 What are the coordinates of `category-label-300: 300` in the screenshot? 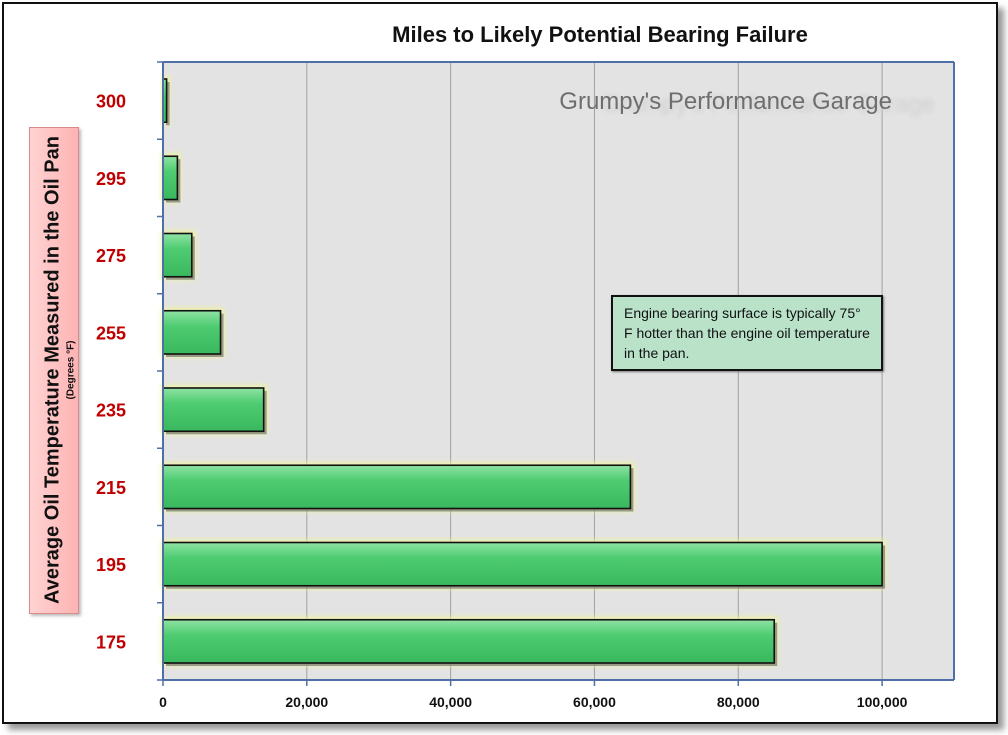 It's located at (111, 102).